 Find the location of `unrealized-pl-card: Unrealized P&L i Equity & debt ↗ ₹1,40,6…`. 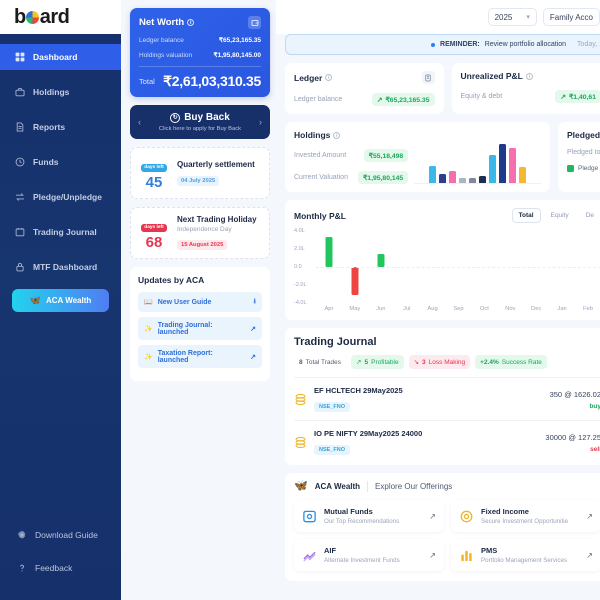

unrealized-pl-card: Unrealized P&L i Equity & debt ↗ ₹1,40,6… is located at coordinates (525, 88).